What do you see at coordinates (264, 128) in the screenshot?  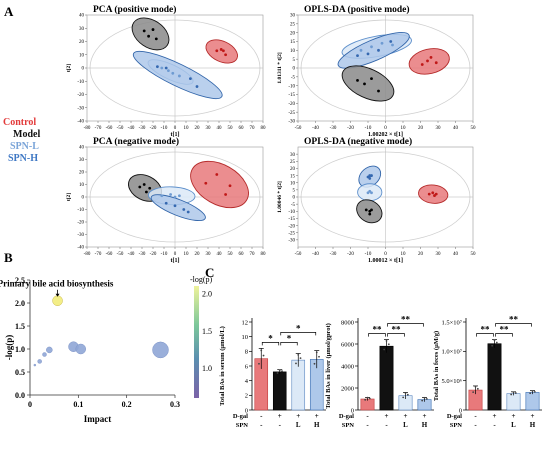 I see `x-tick-label: 80` at bounding box center [264, 128].